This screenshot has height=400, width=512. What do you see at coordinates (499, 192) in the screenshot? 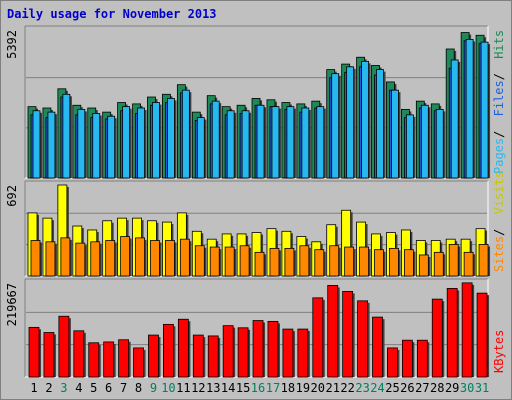
I see `legend-panel2-visits: Visits` at bounding box center [499, 192].